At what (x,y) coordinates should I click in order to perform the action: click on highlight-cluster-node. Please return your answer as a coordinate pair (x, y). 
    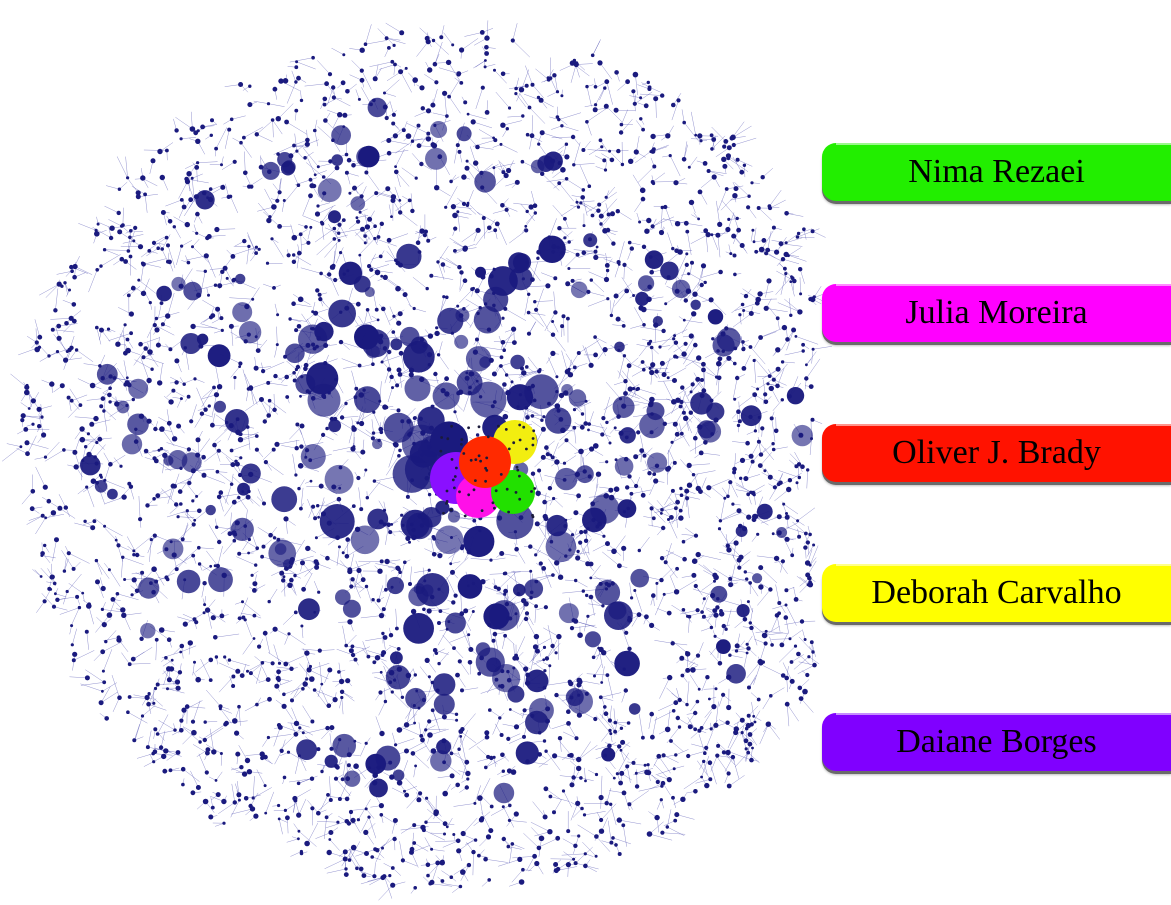
    Looking at the image, I should click on (480, 461).